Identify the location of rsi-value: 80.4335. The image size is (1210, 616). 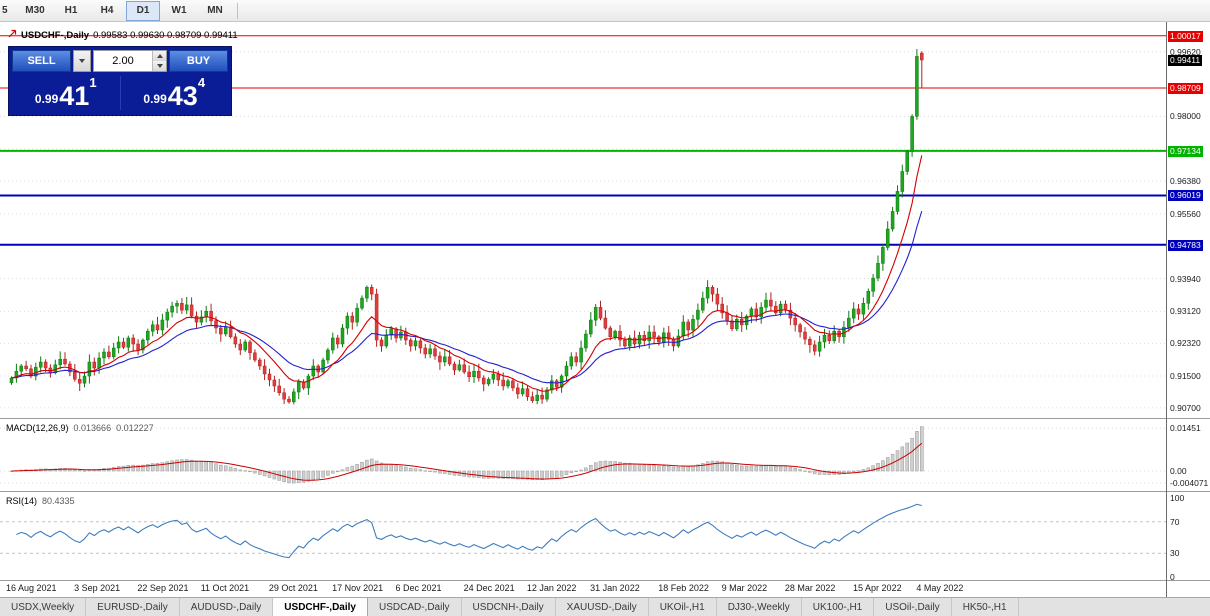
(58, 501).